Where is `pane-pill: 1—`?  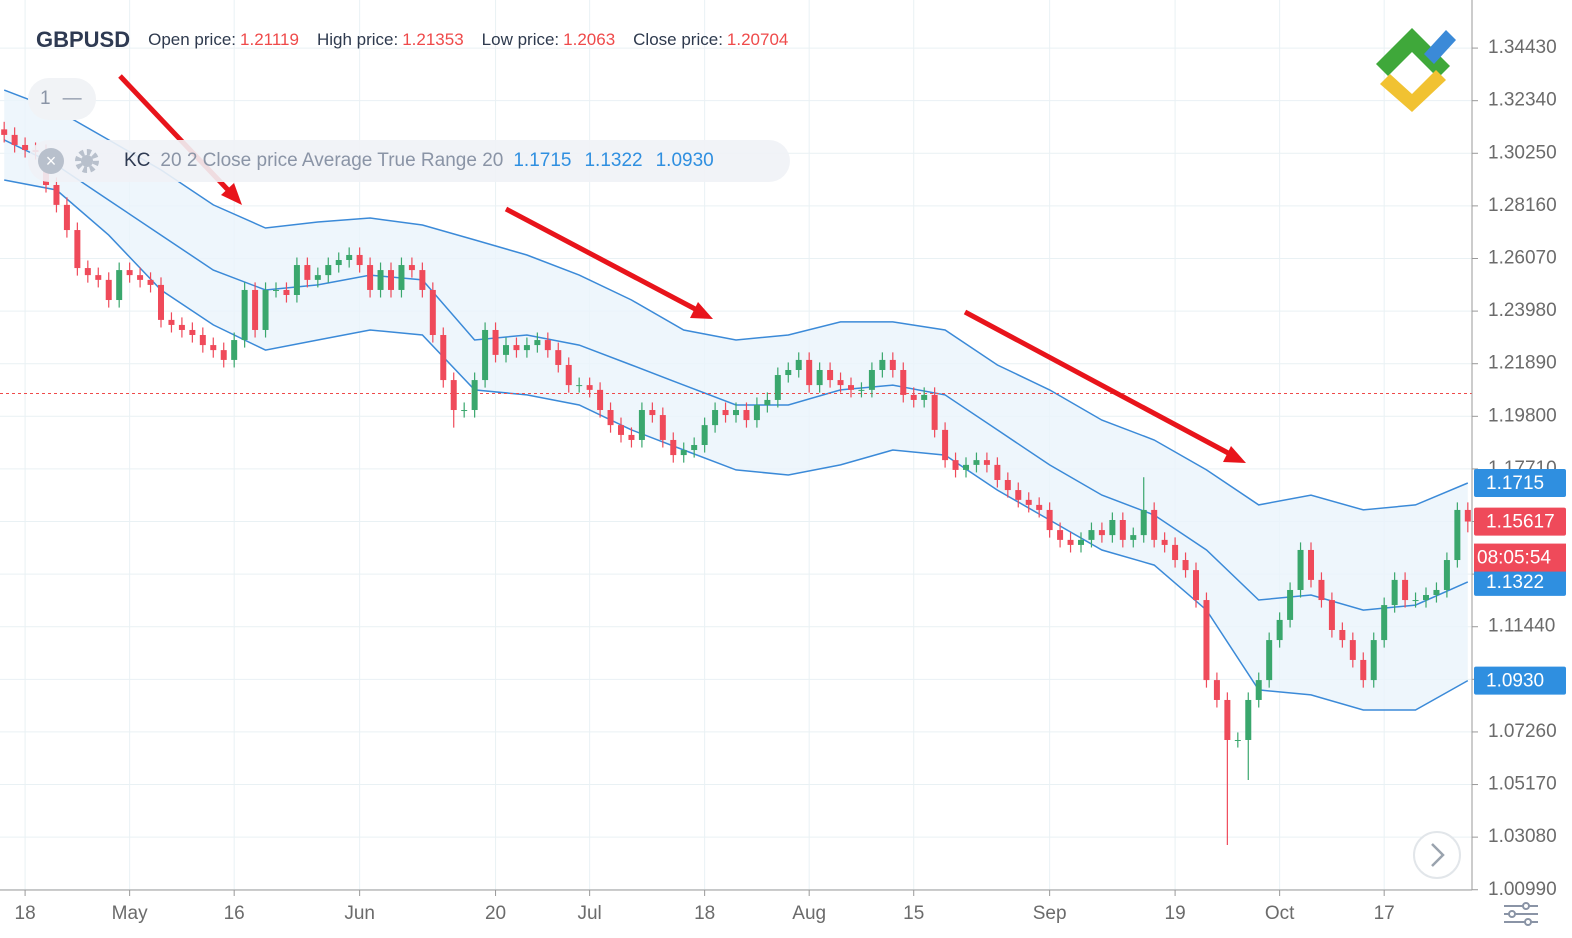
pane-pill: 1— is located at coordinates (62, 99).